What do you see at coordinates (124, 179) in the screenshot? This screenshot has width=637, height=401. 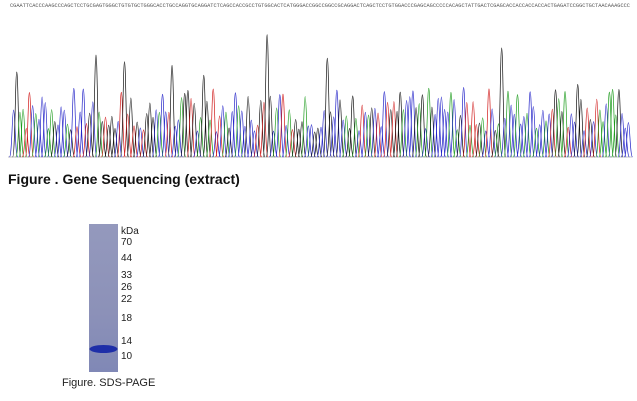 I see `figure-caption: Figure . Gene Sequencing (extract)` at bounding box center [124, 179].